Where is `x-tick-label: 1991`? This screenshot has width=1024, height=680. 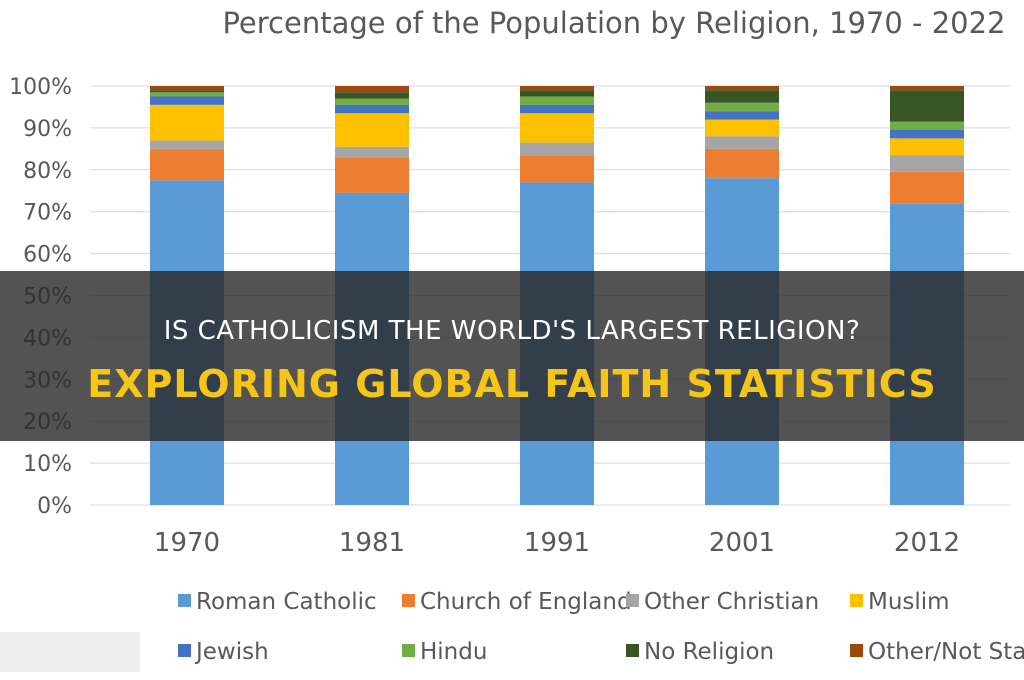 x-tick-label: 1991 is located at coordinates (557, 543).